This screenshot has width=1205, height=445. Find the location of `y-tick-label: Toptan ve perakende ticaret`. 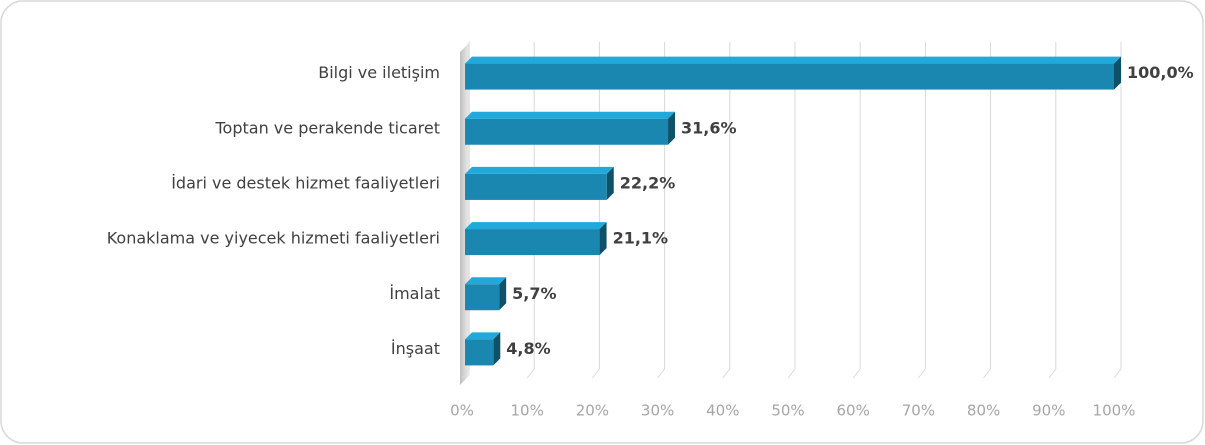

y-tick-label: Toptan ve perakende ticaret is located at coordinates (327, 127).